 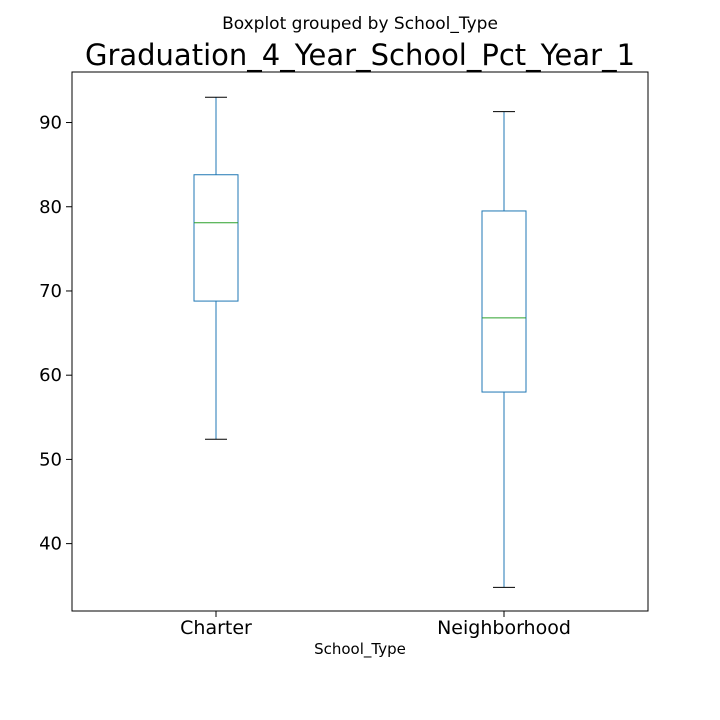 What do you see at coordinates (504, 628) in the screenshot?
I see `x-tick-label: Neighborhood` at bounding box center [504, 628].